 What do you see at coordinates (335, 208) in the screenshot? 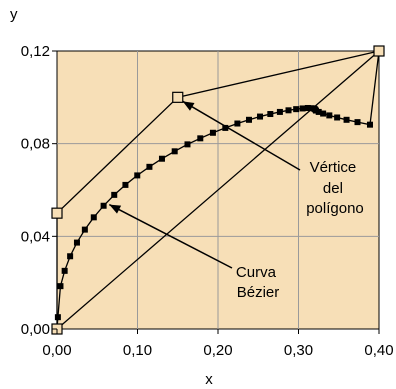
I see `annotation-vertex-line-3: polígono` at bounding box center [335, 208].